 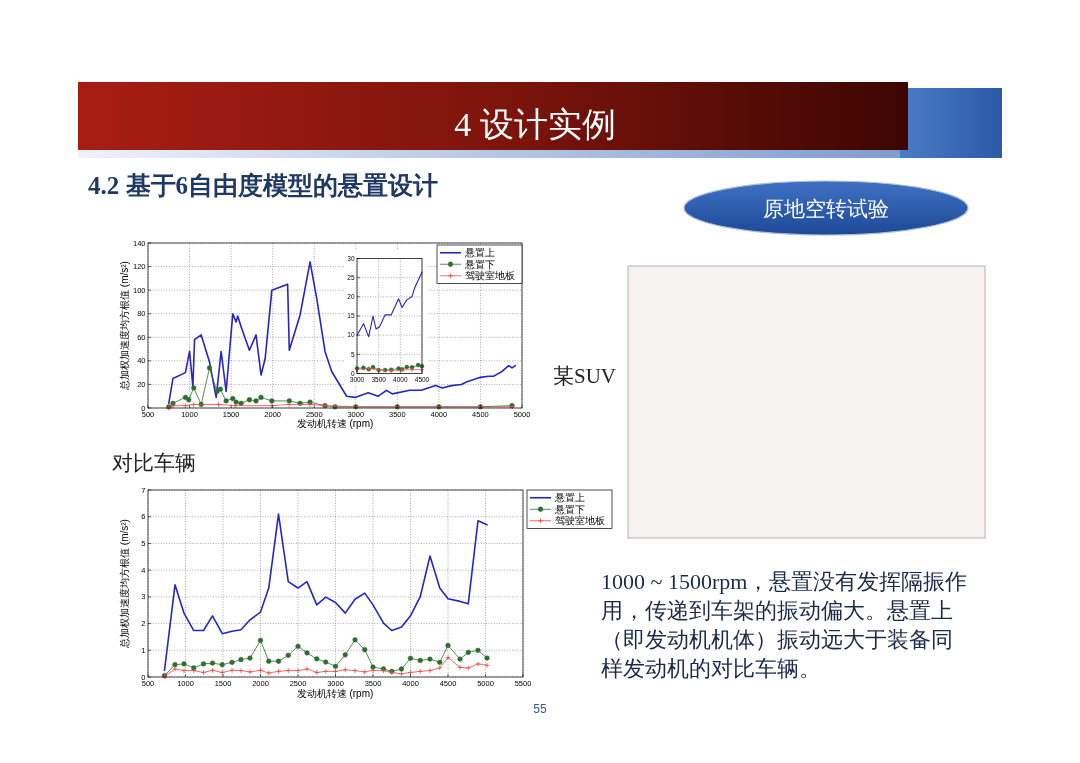 I want to click on text: 55, so click(x=540, y=709).